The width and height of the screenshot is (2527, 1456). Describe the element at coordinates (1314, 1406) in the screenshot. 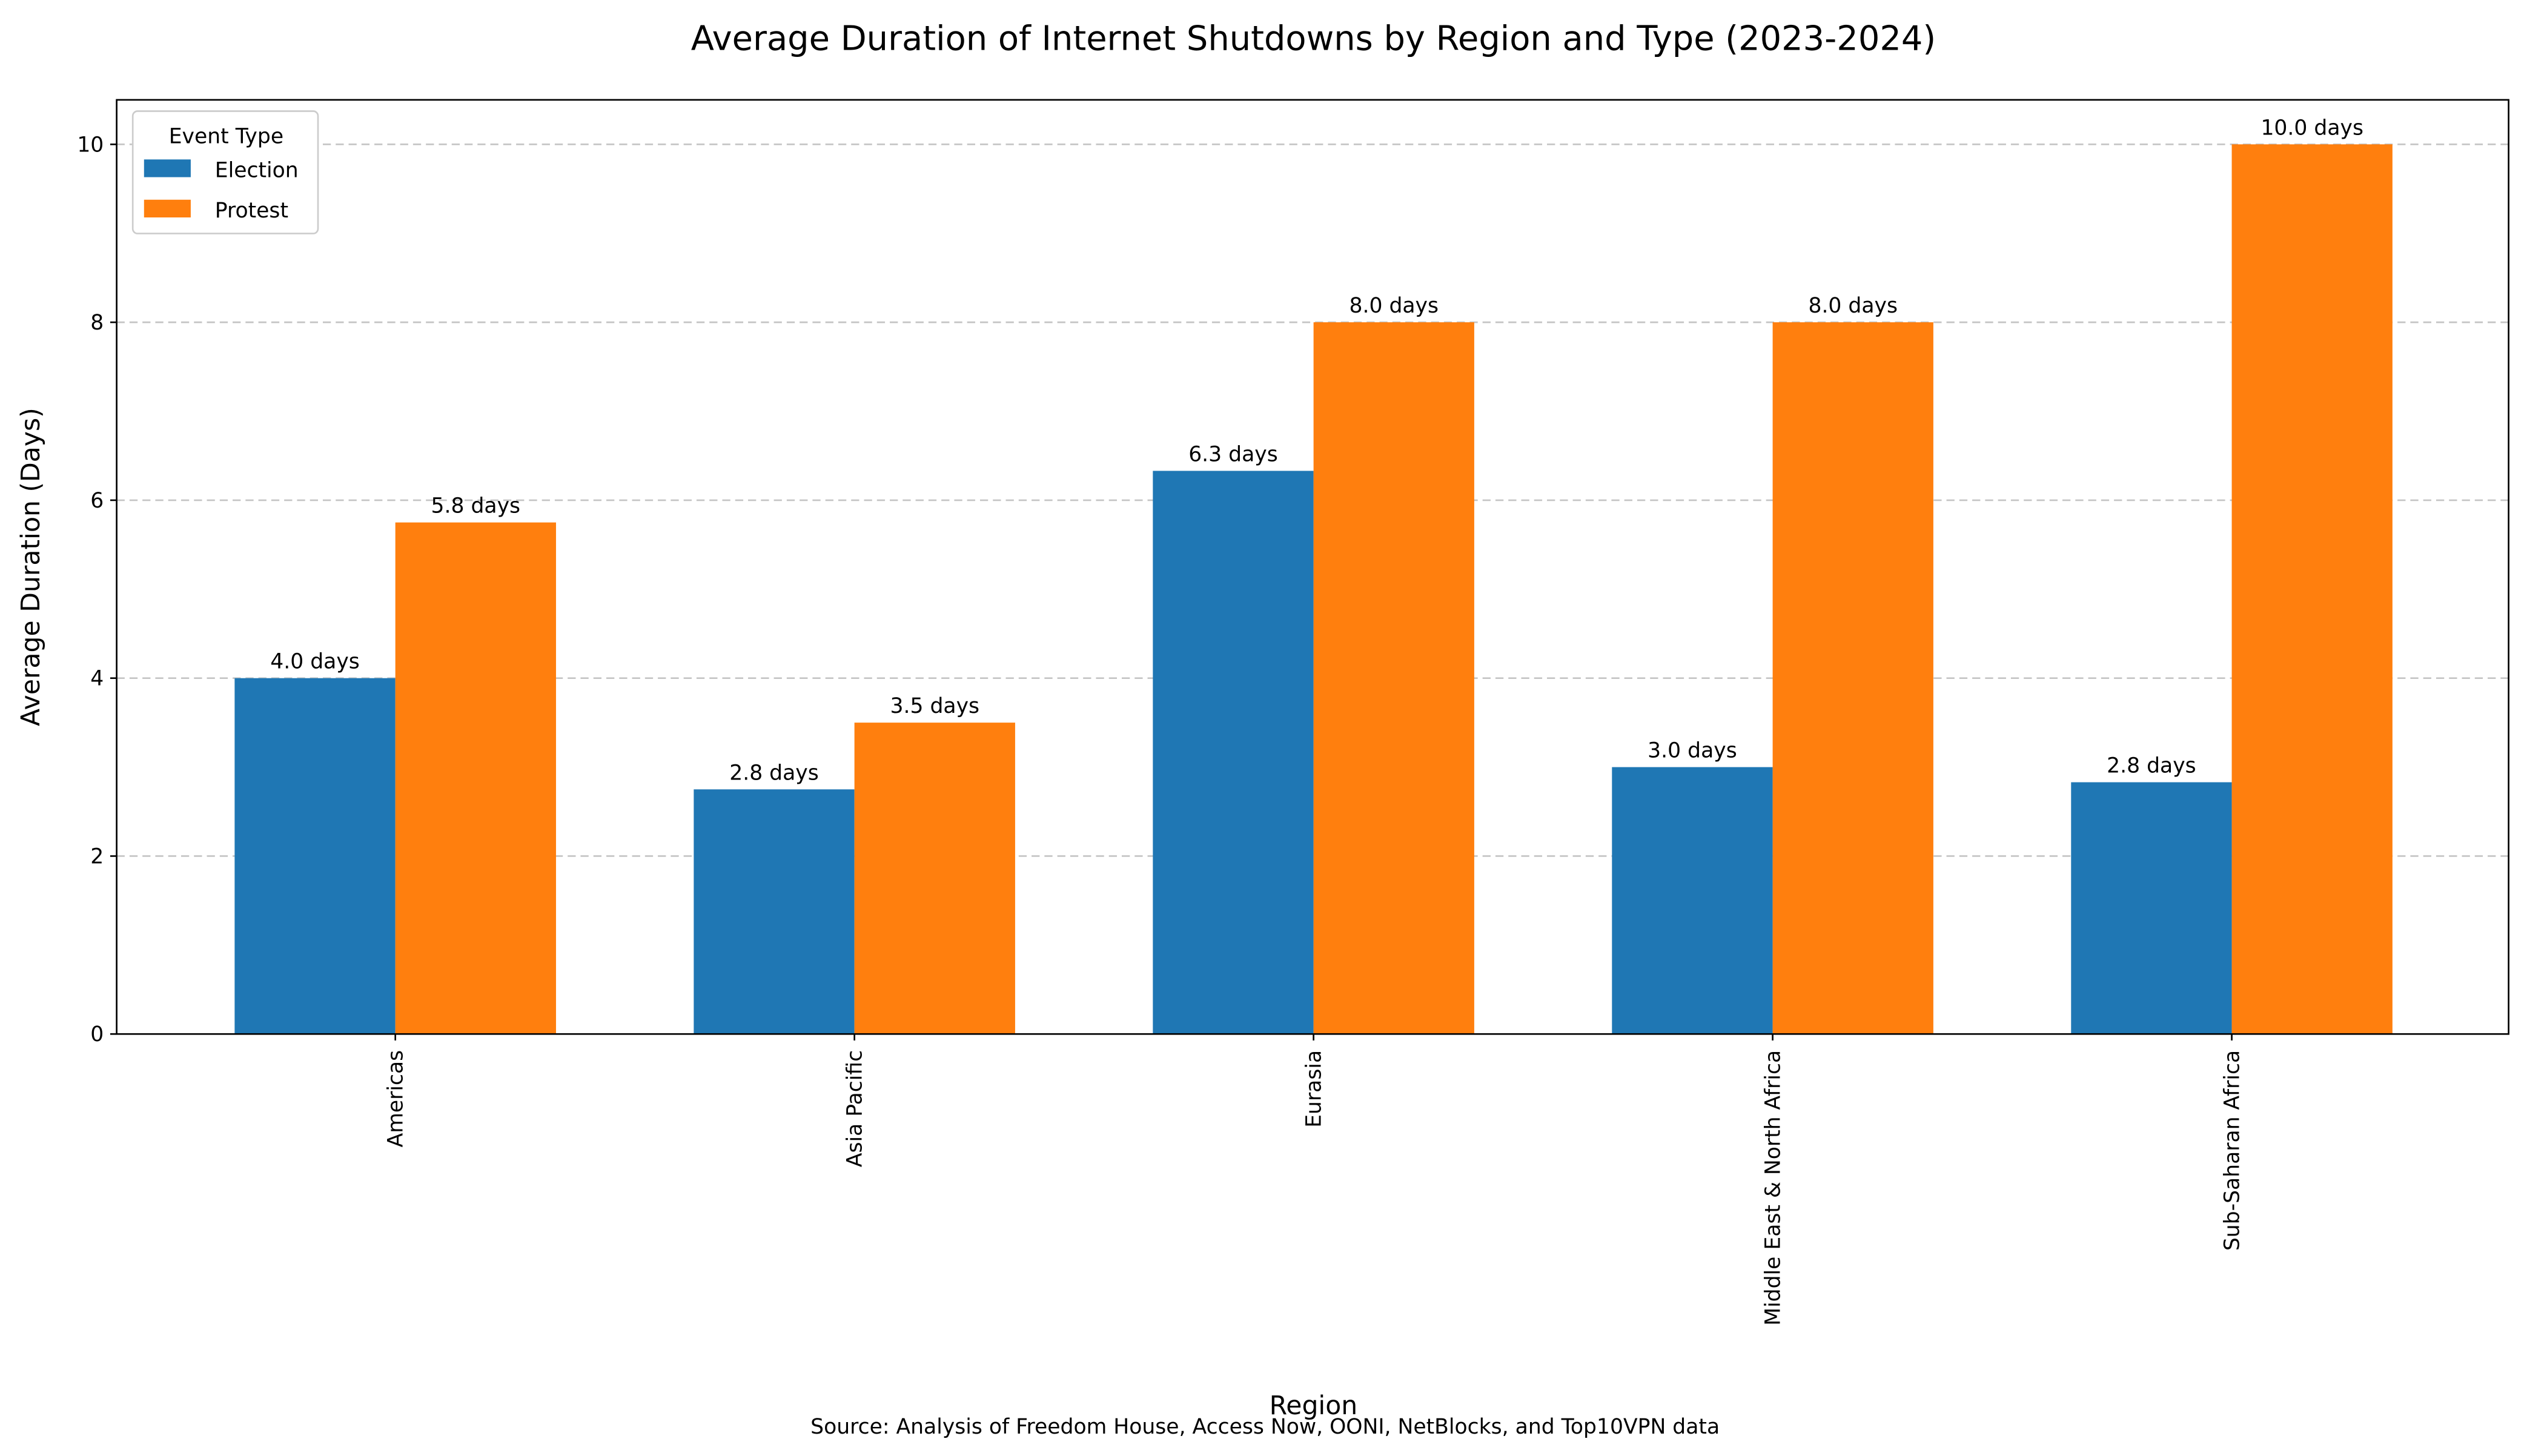

I see `x-axis-label: Region` at that location.